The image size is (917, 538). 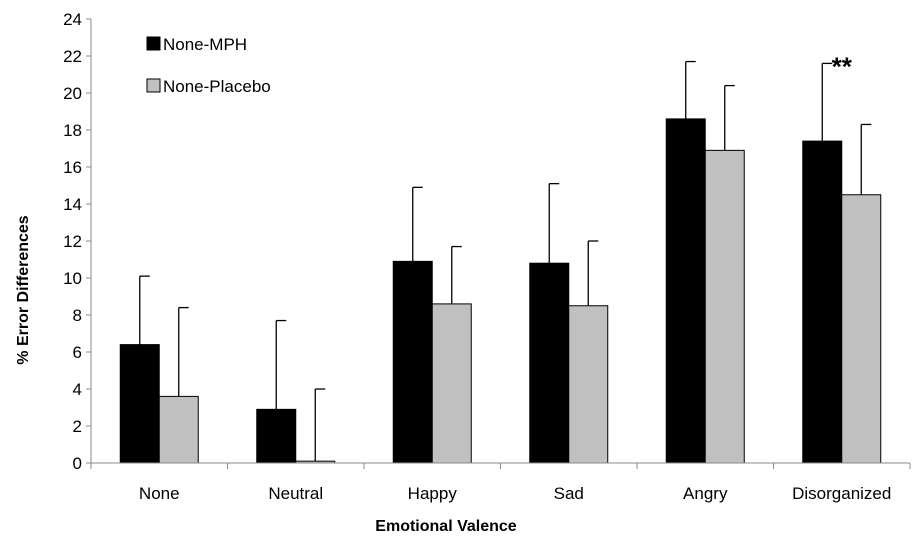 I want to click on y-tick-label: 6, so click(x=77, y=352).